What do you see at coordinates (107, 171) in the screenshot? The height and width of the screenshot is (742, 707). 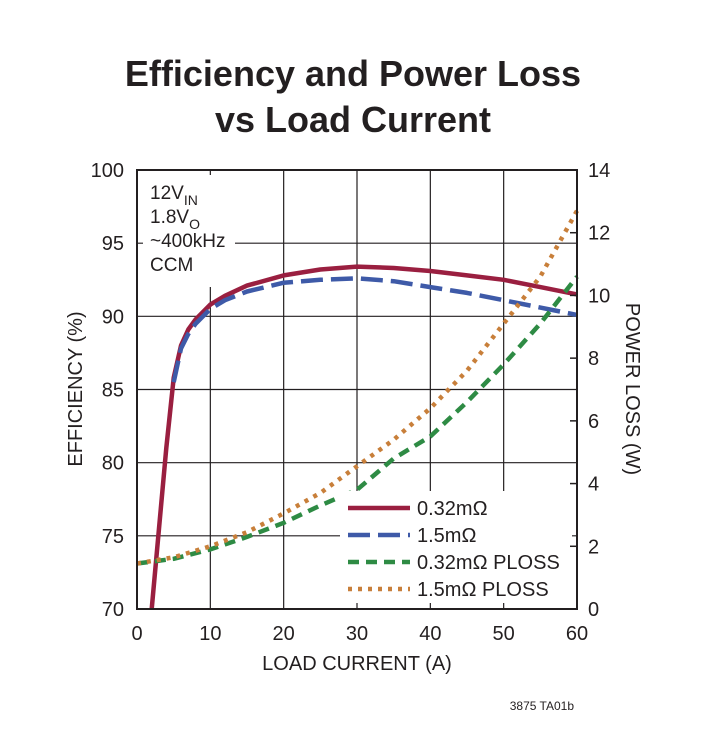 I see `y-left-tick-label: 100` at bounding box center [107, 171].